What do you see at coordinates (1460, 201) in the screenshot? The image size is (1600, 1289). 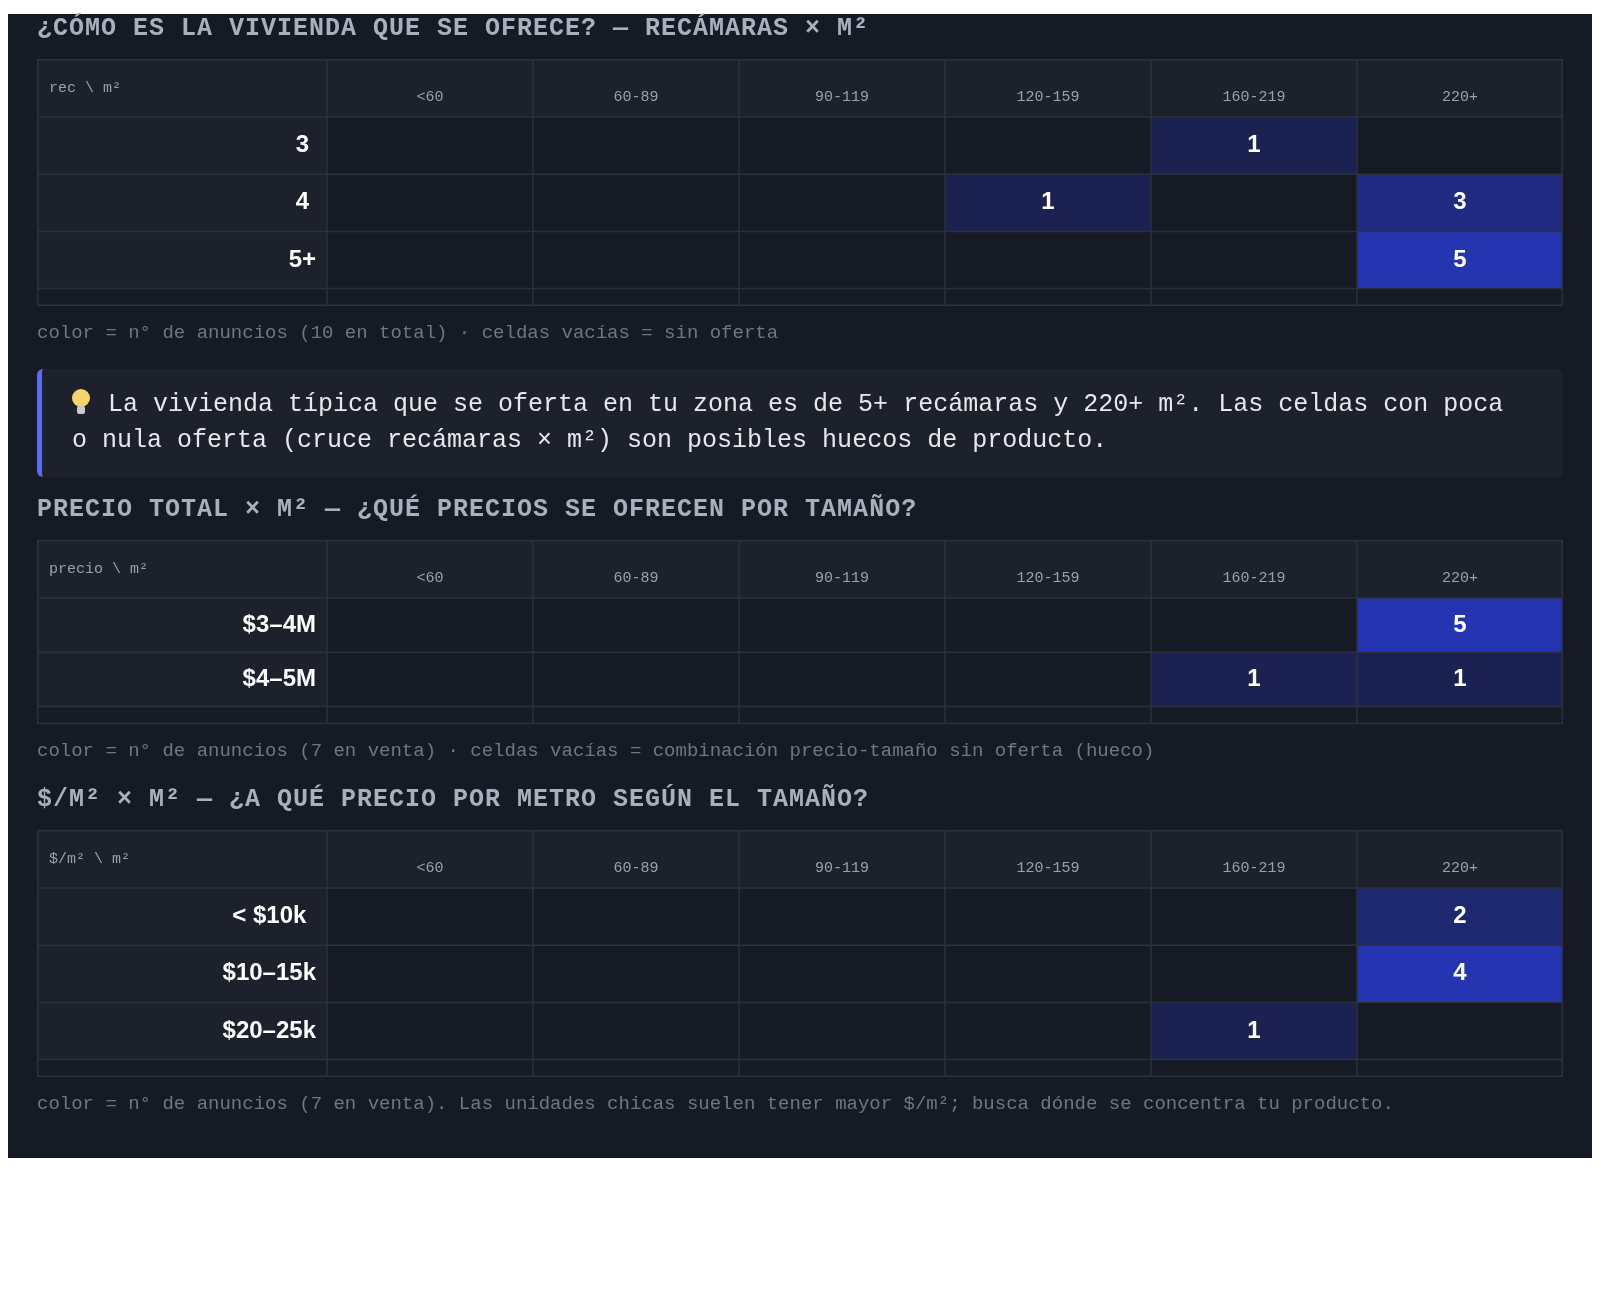 I see `data-label: 3` at bounding box center [1460, 201].